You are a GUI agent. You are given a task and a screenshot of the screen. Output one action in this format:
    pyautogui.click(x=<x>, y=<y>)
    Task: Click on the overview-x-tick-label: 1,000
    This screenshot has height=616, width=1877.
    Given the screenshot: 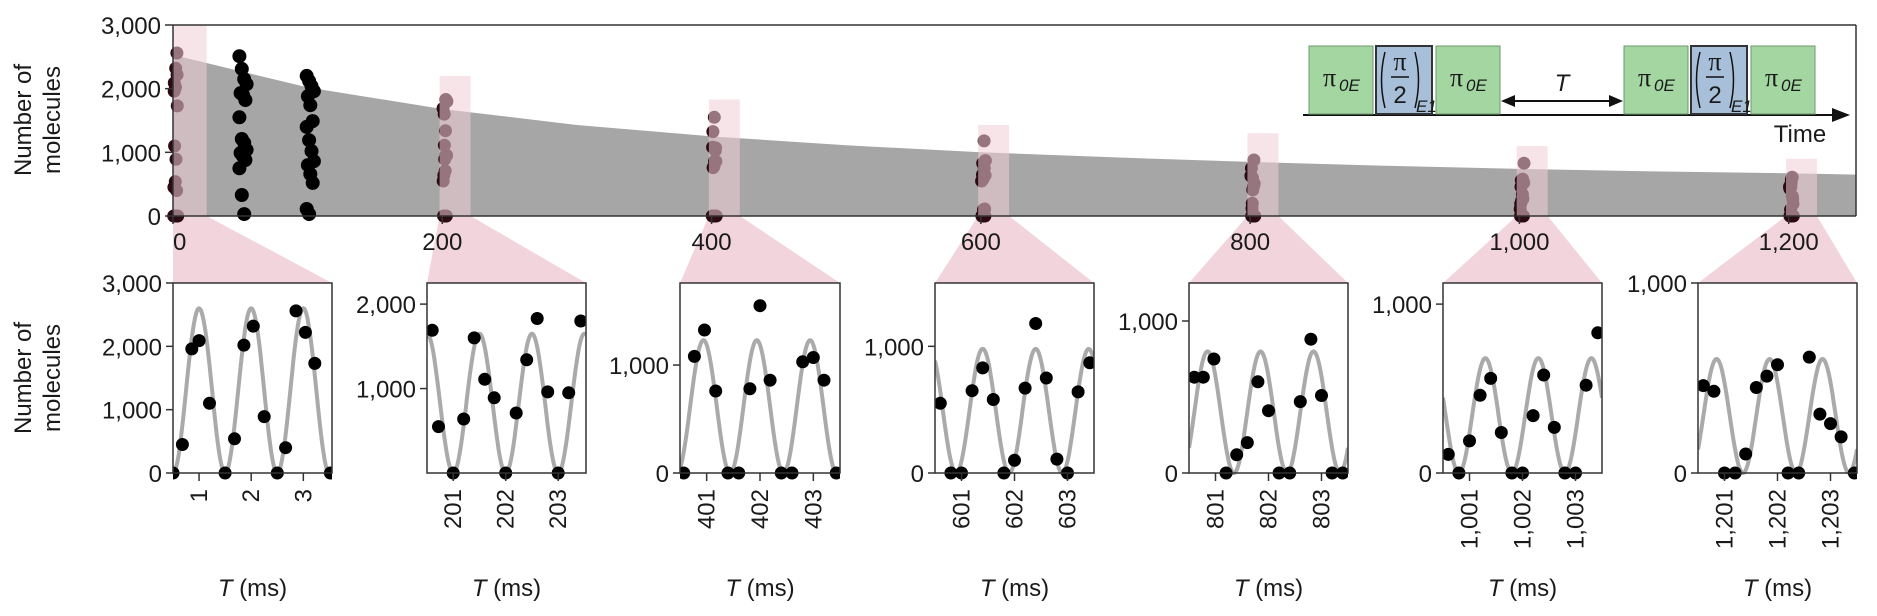 What is the action you would take?
    pyautogui.click(x=1519, y=242)
    